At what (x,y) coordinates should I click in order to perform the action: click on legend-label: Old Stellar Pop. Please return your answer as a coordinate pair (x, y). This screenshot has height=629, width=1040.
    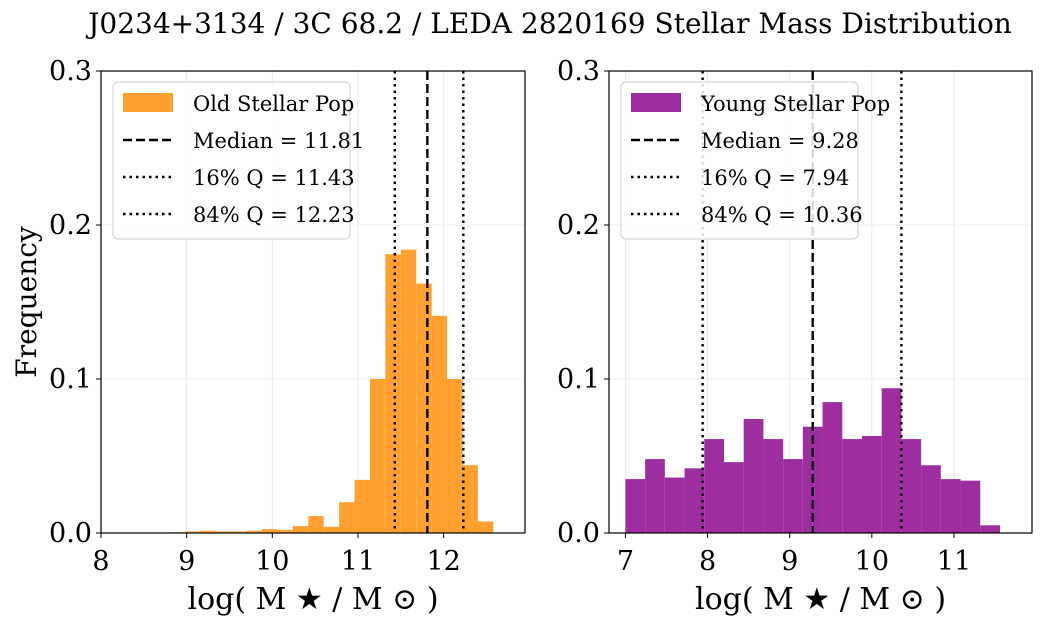
    Looking at the image, I should click on (273, 104).